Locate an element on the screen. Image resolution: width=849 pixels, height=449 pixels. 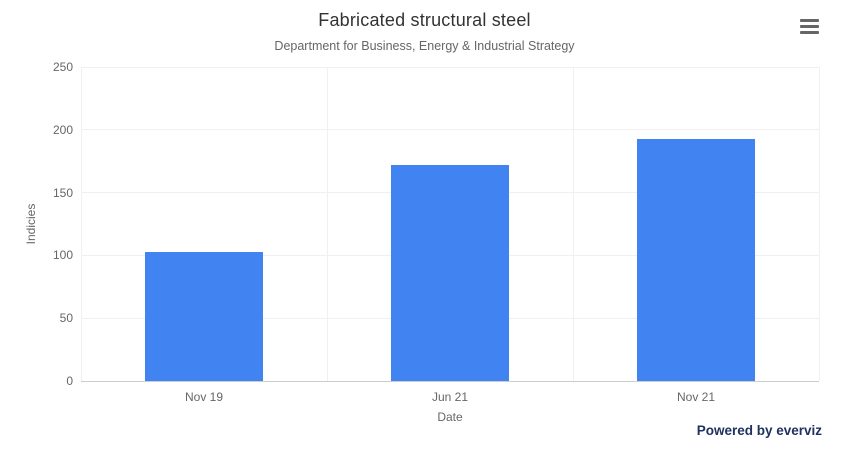
y-tick-label: 0 is located at coordinates (69, 381).